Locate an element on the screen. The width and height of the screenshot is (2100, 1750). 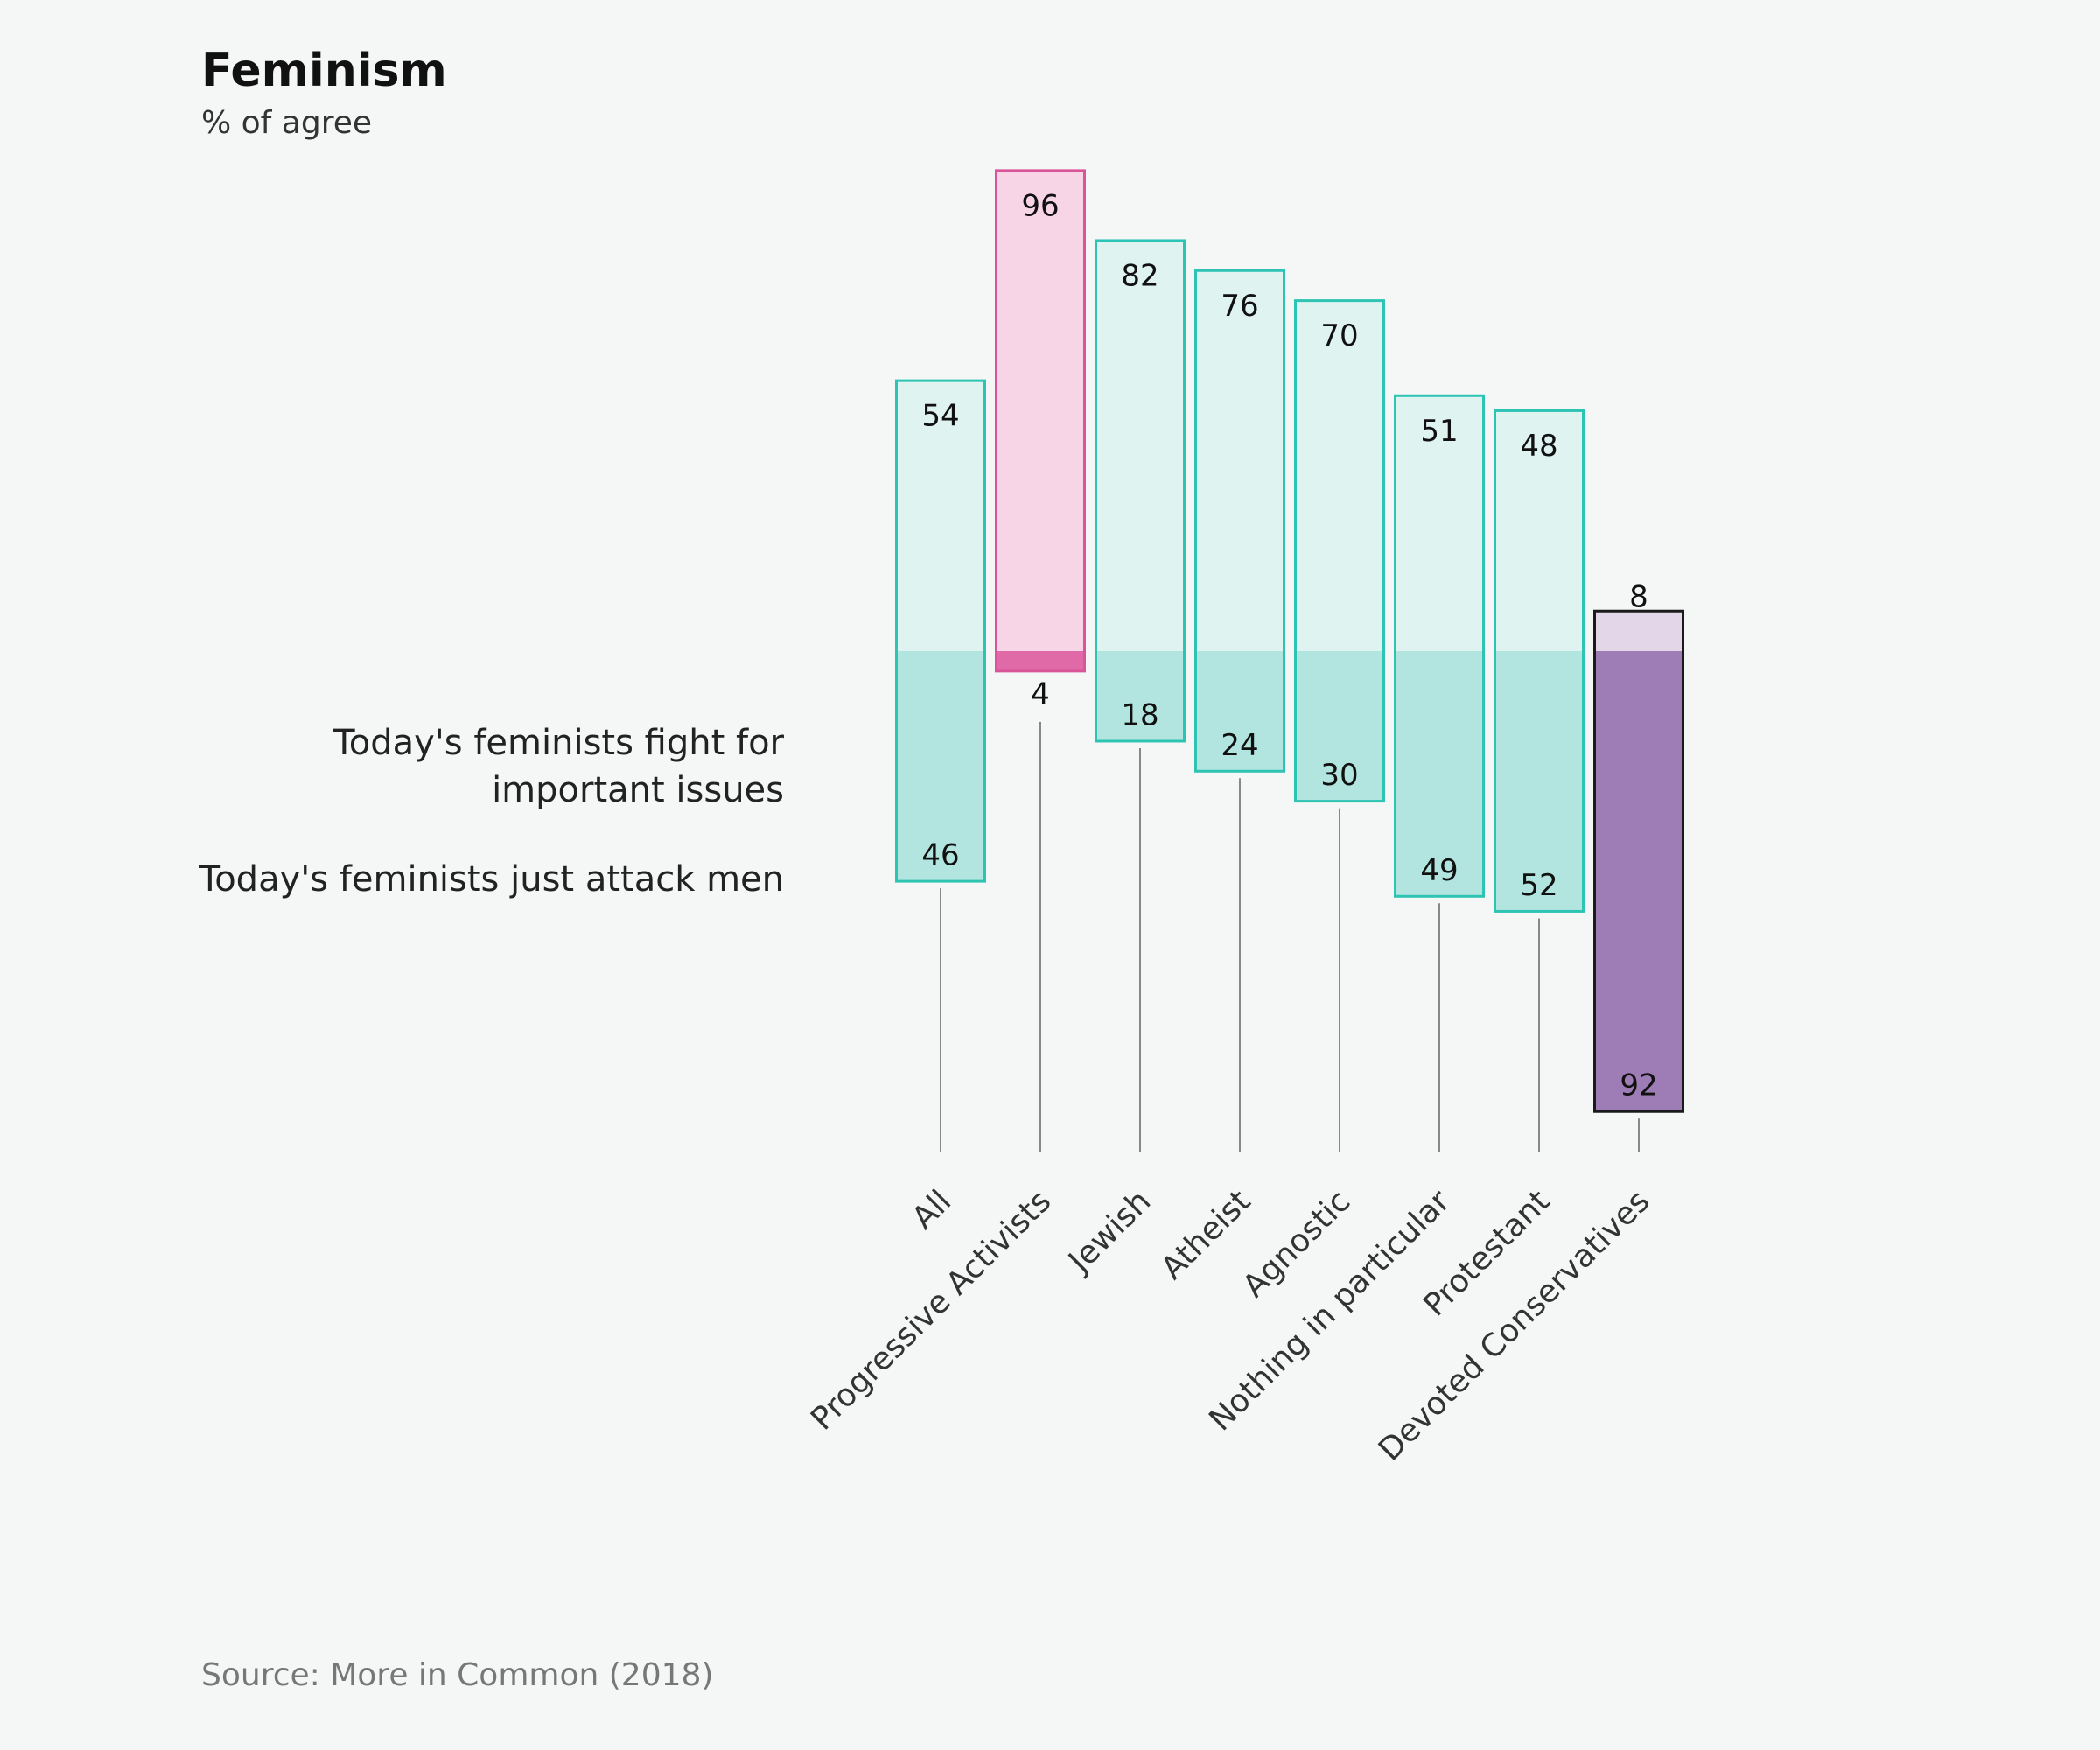
value-label: 96 is located at coordinates (1040, 205).